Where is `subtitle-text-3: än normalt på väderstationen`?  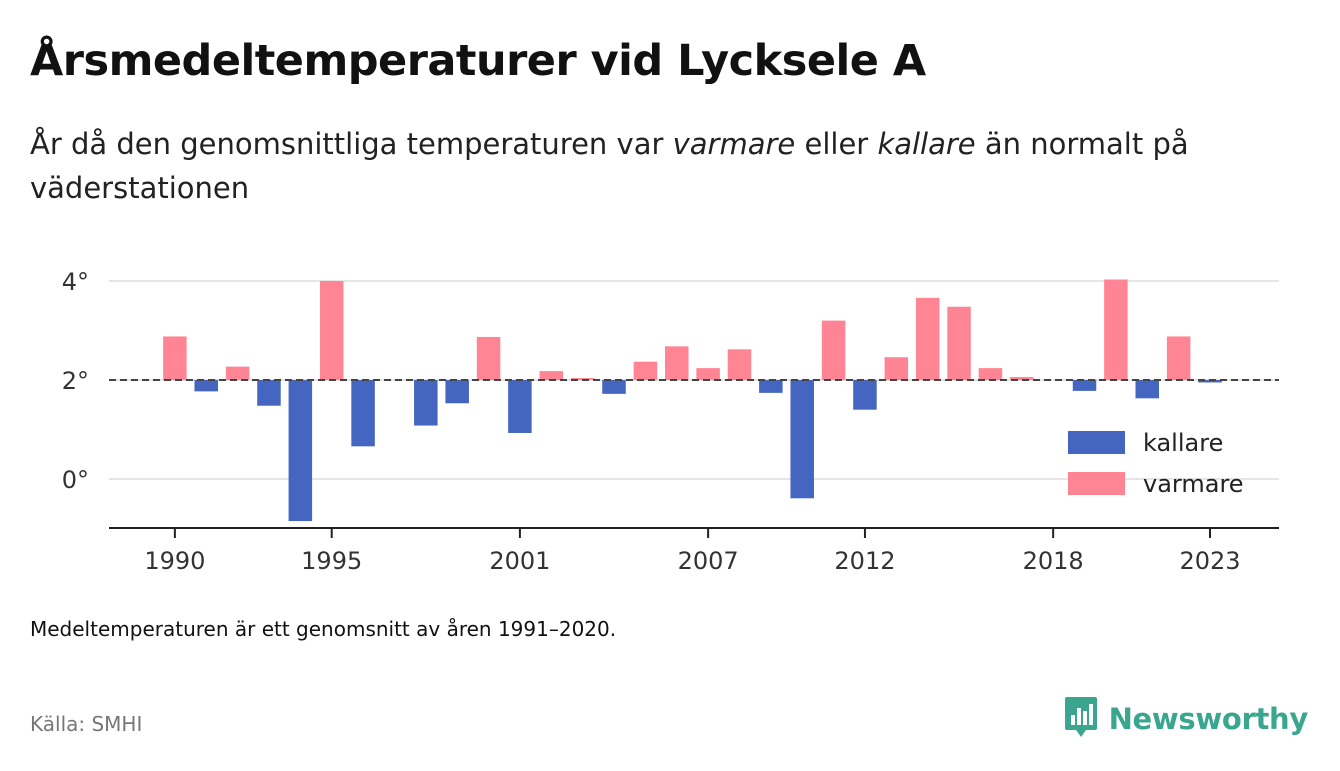
subtitle-text-3: än normalt på väderstationen is located at coordinates (609, 166).